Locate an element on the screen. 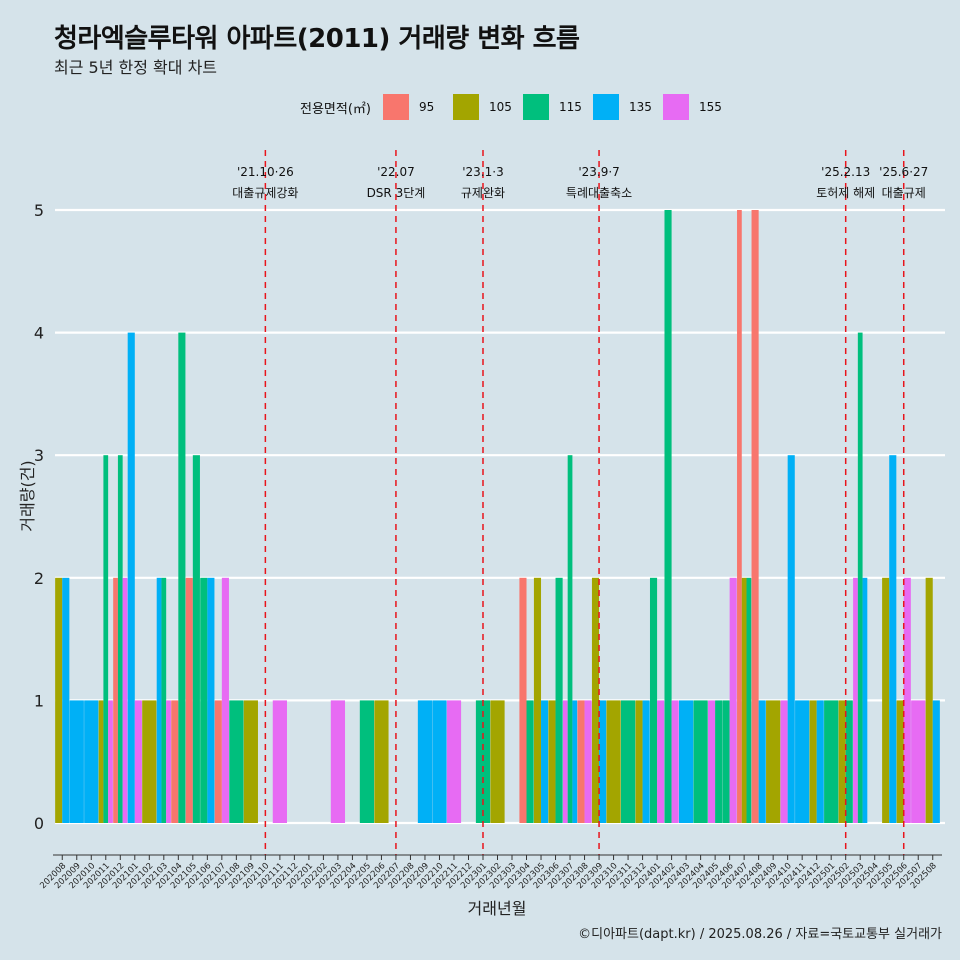  event-label: DSR 3단계 is located at coordinates (396, 193).